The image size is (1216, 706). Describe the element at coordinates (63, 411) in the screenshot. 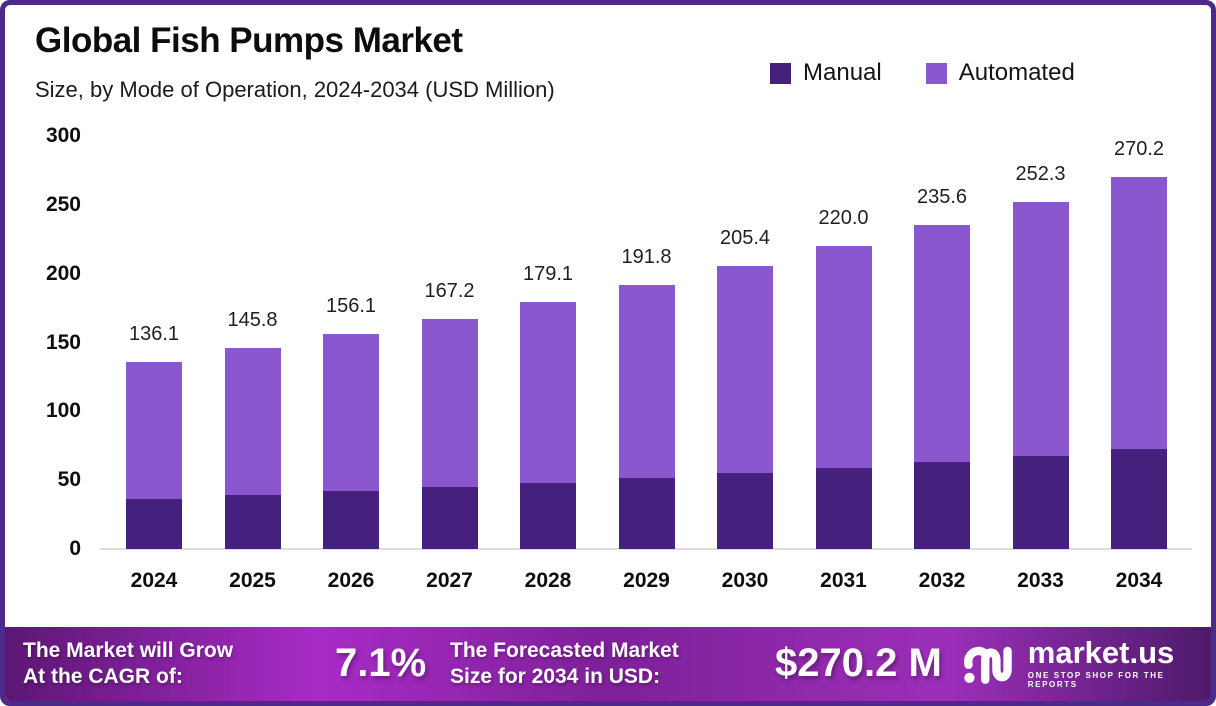

I see `y-axis-tick-label: 100` at that location.